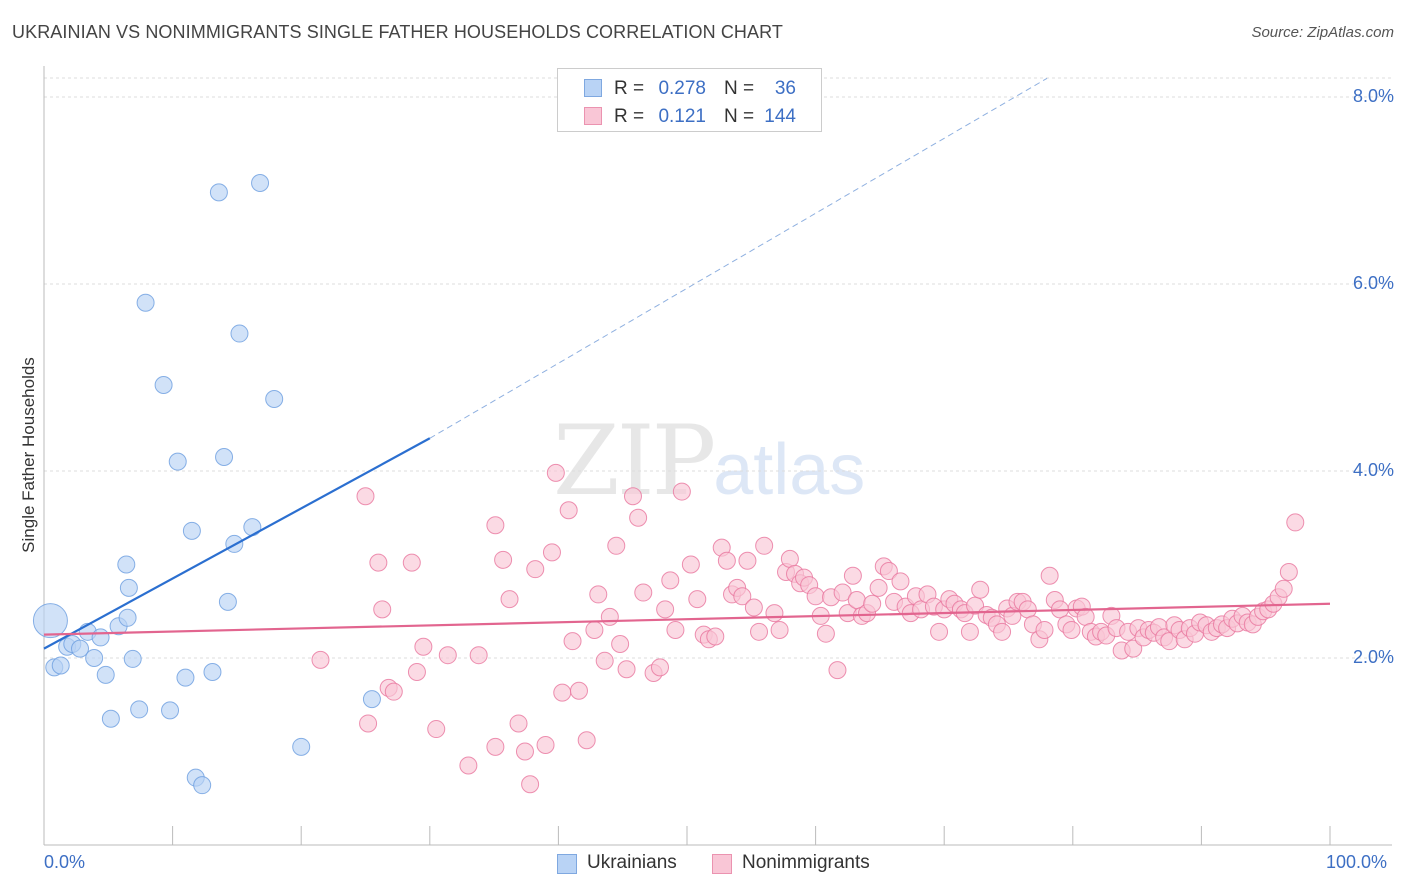  What do you see at coordinates (682, 116) in the screenshot?
I see `legend-r-value: 0.121` at bounding box center [682, 116].